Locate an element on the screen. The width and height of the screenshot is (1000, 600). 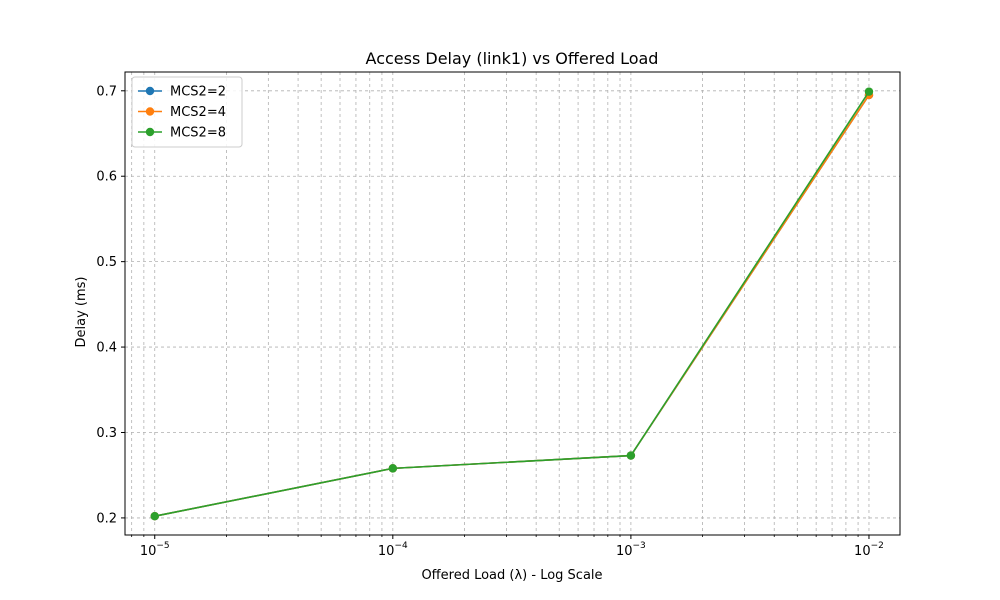
y-axis-label: Delay (ms) is located at coordinates (81, 312).